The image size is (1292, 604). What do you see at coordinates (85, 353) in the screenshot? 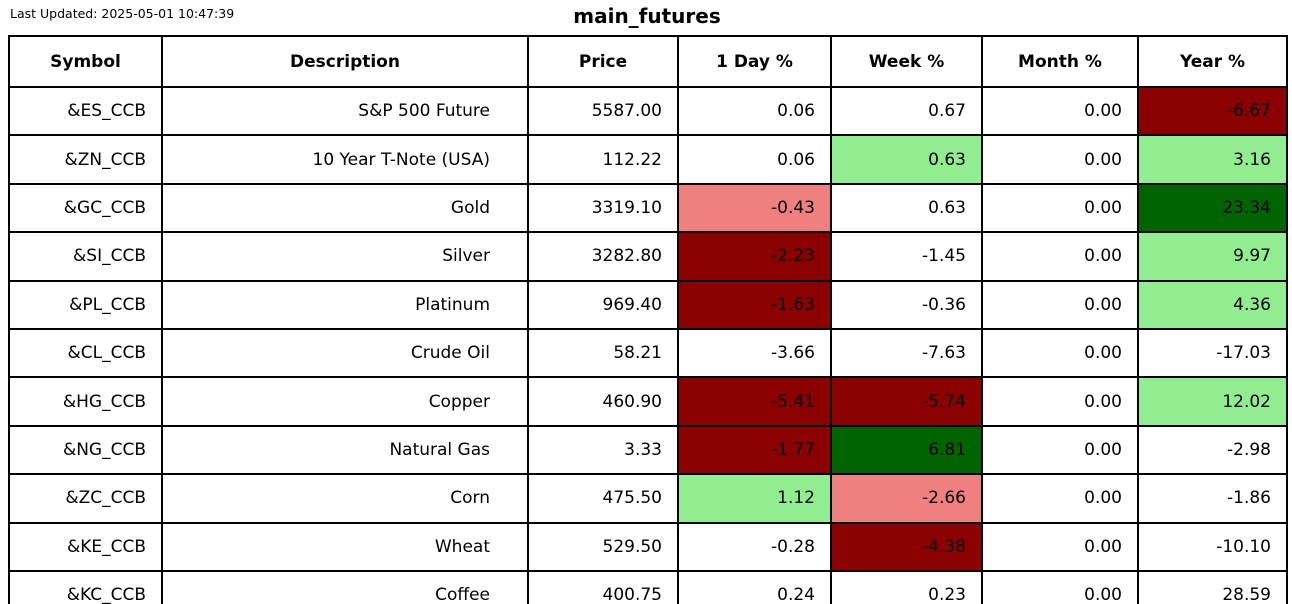
I see `cell-symbol: &CL_CCB` at bounding box center [85, 353].